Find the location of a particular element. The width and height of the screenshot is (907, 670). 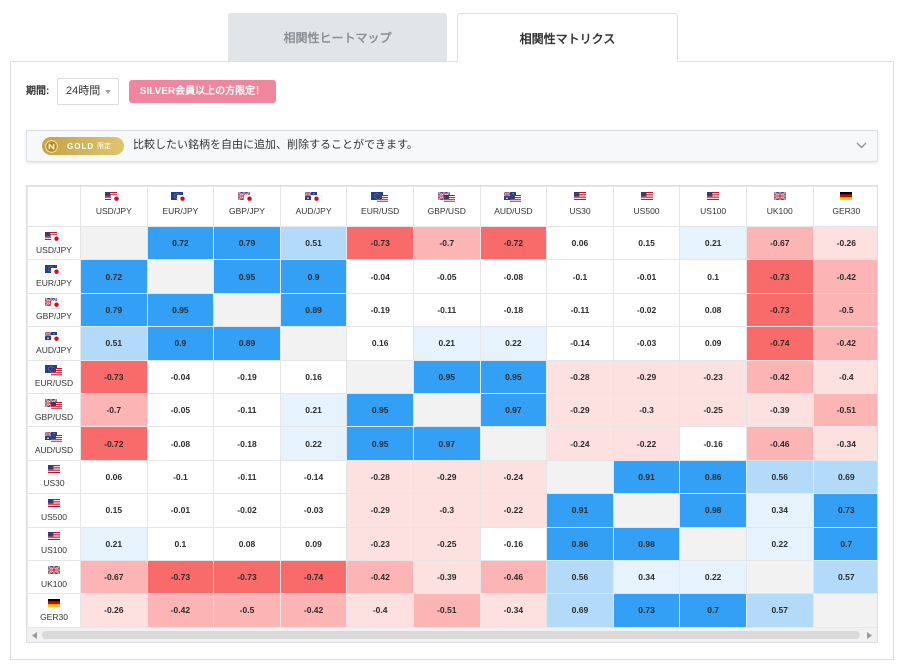

row-header-eur-jpy: EUR/JPY is located at coordinates (54, 276).